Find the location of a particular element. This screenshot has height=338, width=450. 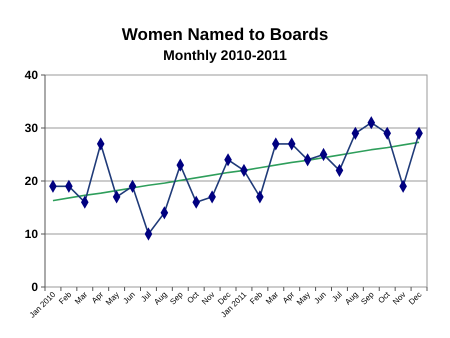

y-tick-label: 40 is located at coordinates (31, 75).